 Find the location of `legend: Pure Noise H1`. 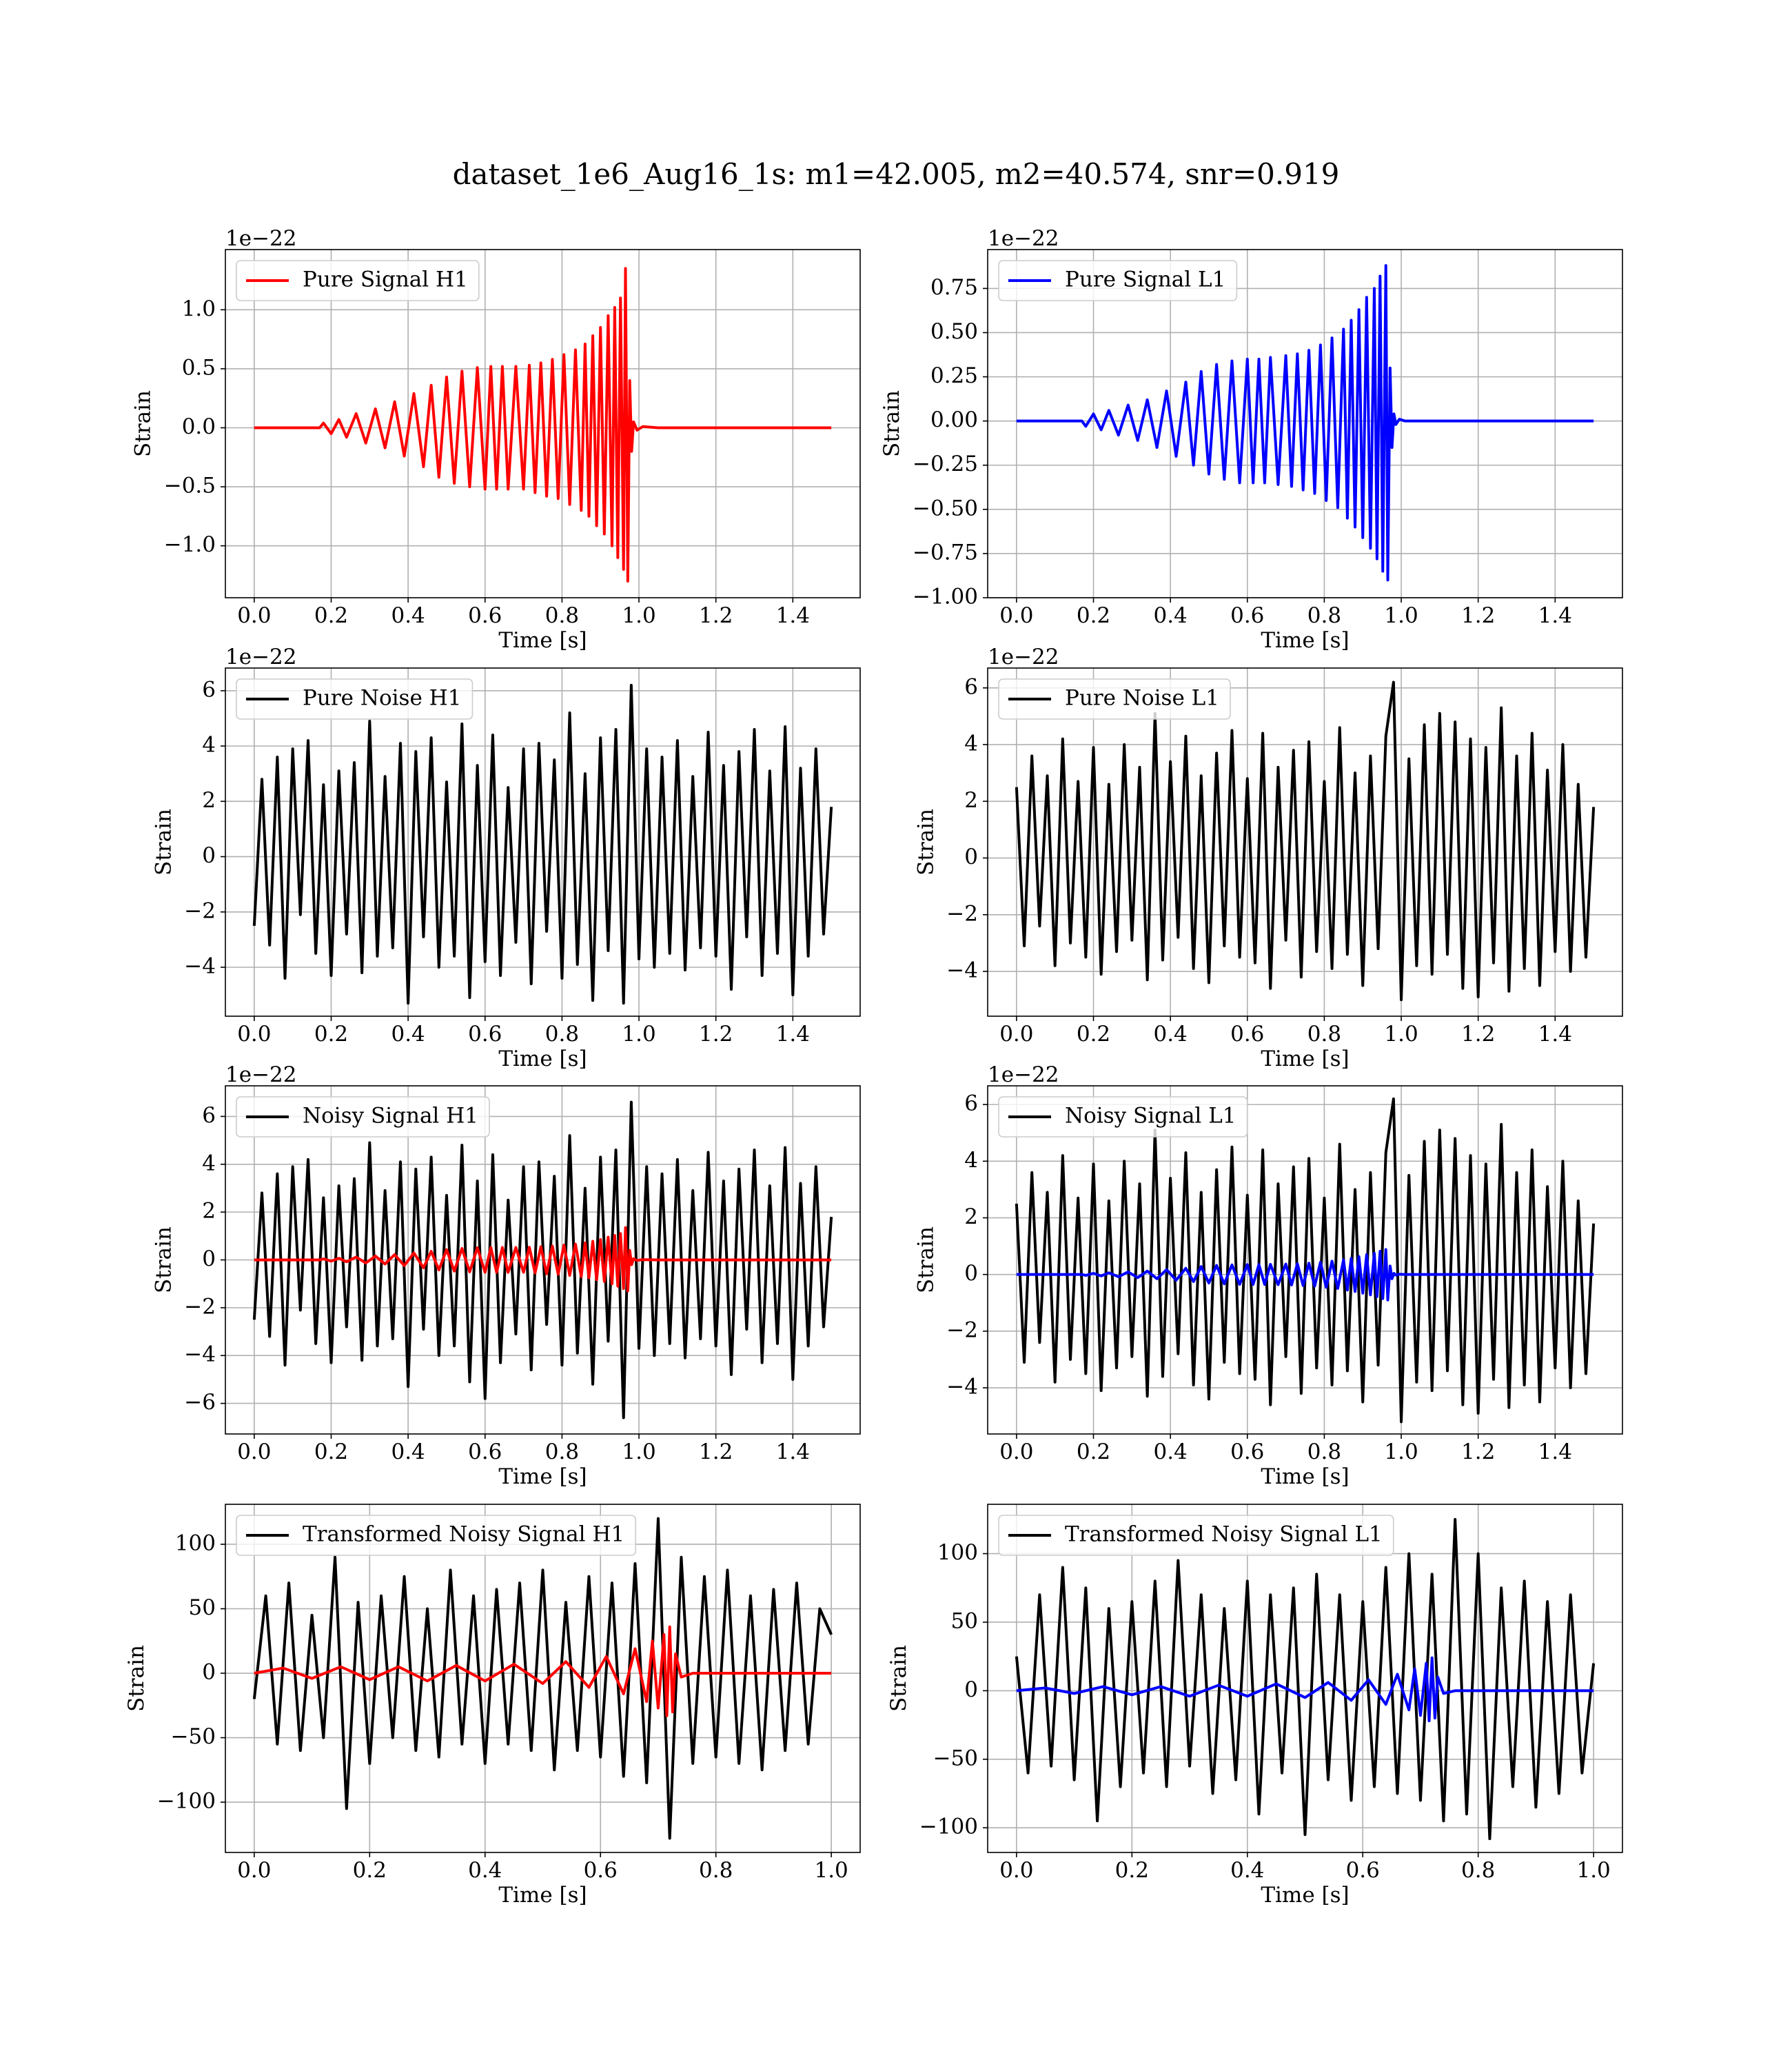

legend: Pure Noise H1 is located at coordinates (355, 699).